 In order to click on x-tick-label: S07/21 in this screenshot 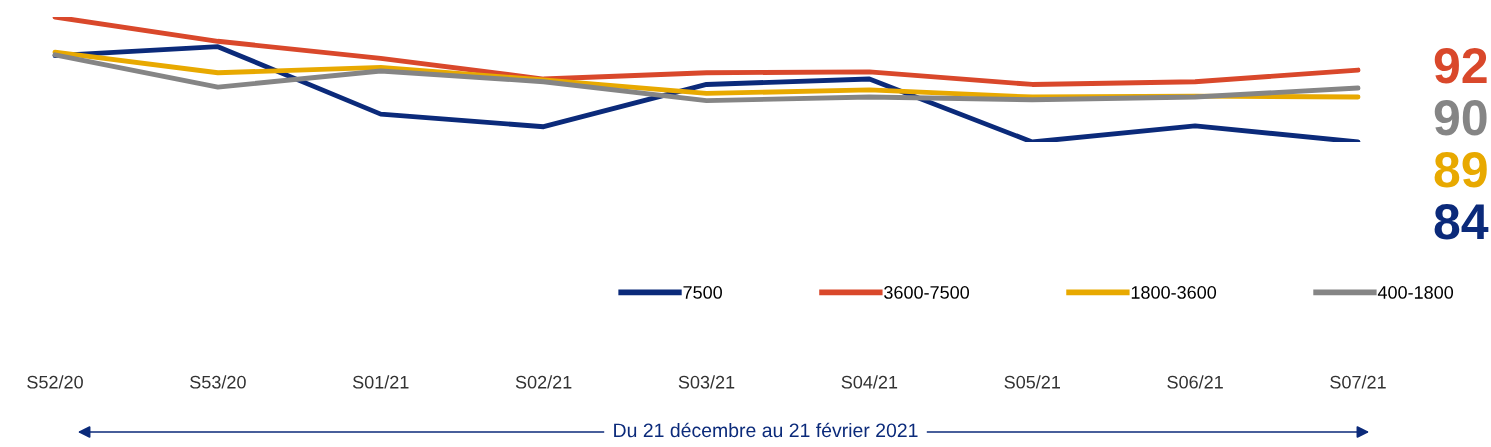, I will do `click(1358, 382)`.